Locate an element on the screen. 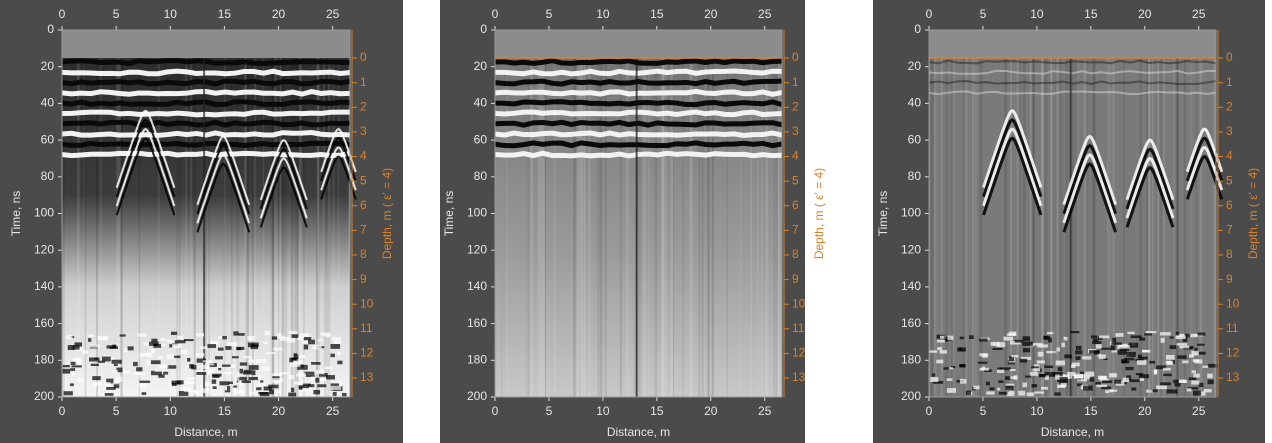 The width and height of the screenshot is (1272, 443). x-axis-label: Distance, m is located at coordinates (638, 432).